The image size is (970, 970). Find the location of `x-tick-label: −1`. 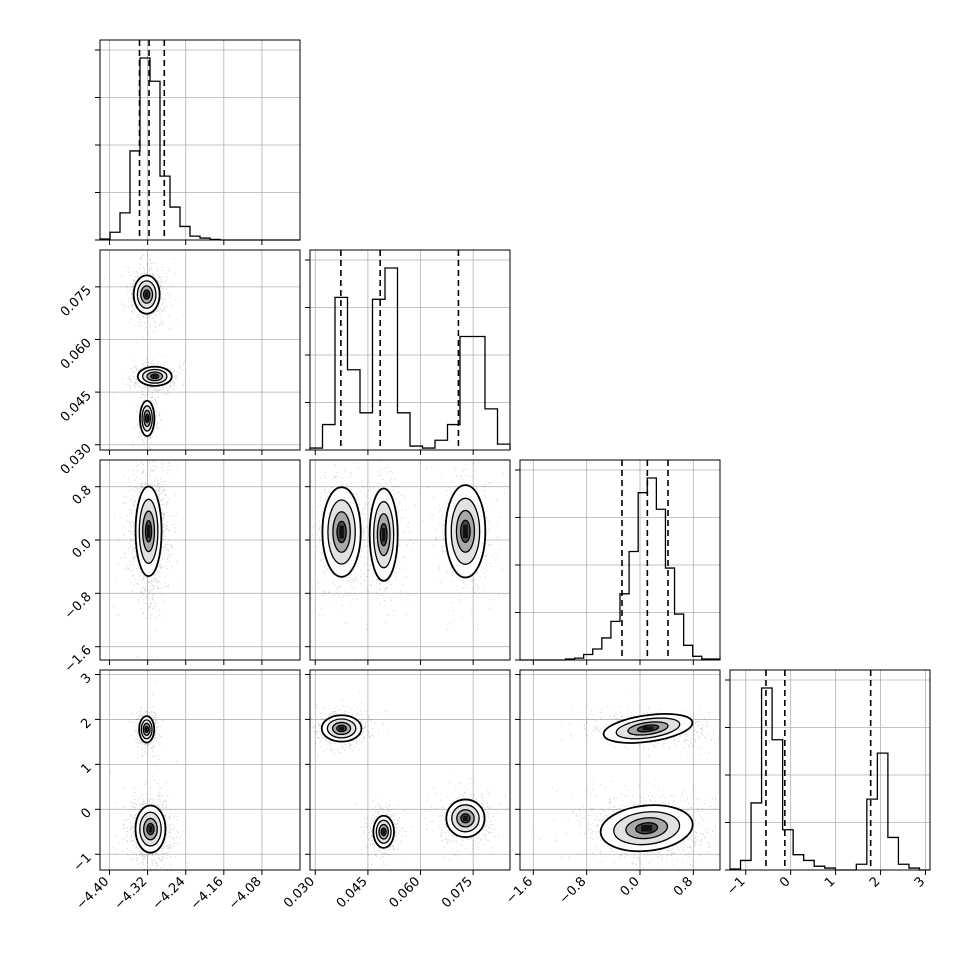

x-tick-label: −1 is located at coordinates (736, 886).